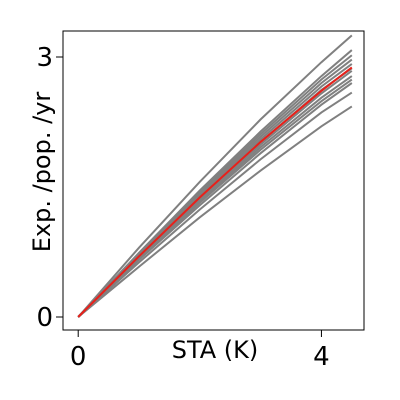  I want to click on y-axis-label: Exp. /pop. /yr, so click(42, 172).